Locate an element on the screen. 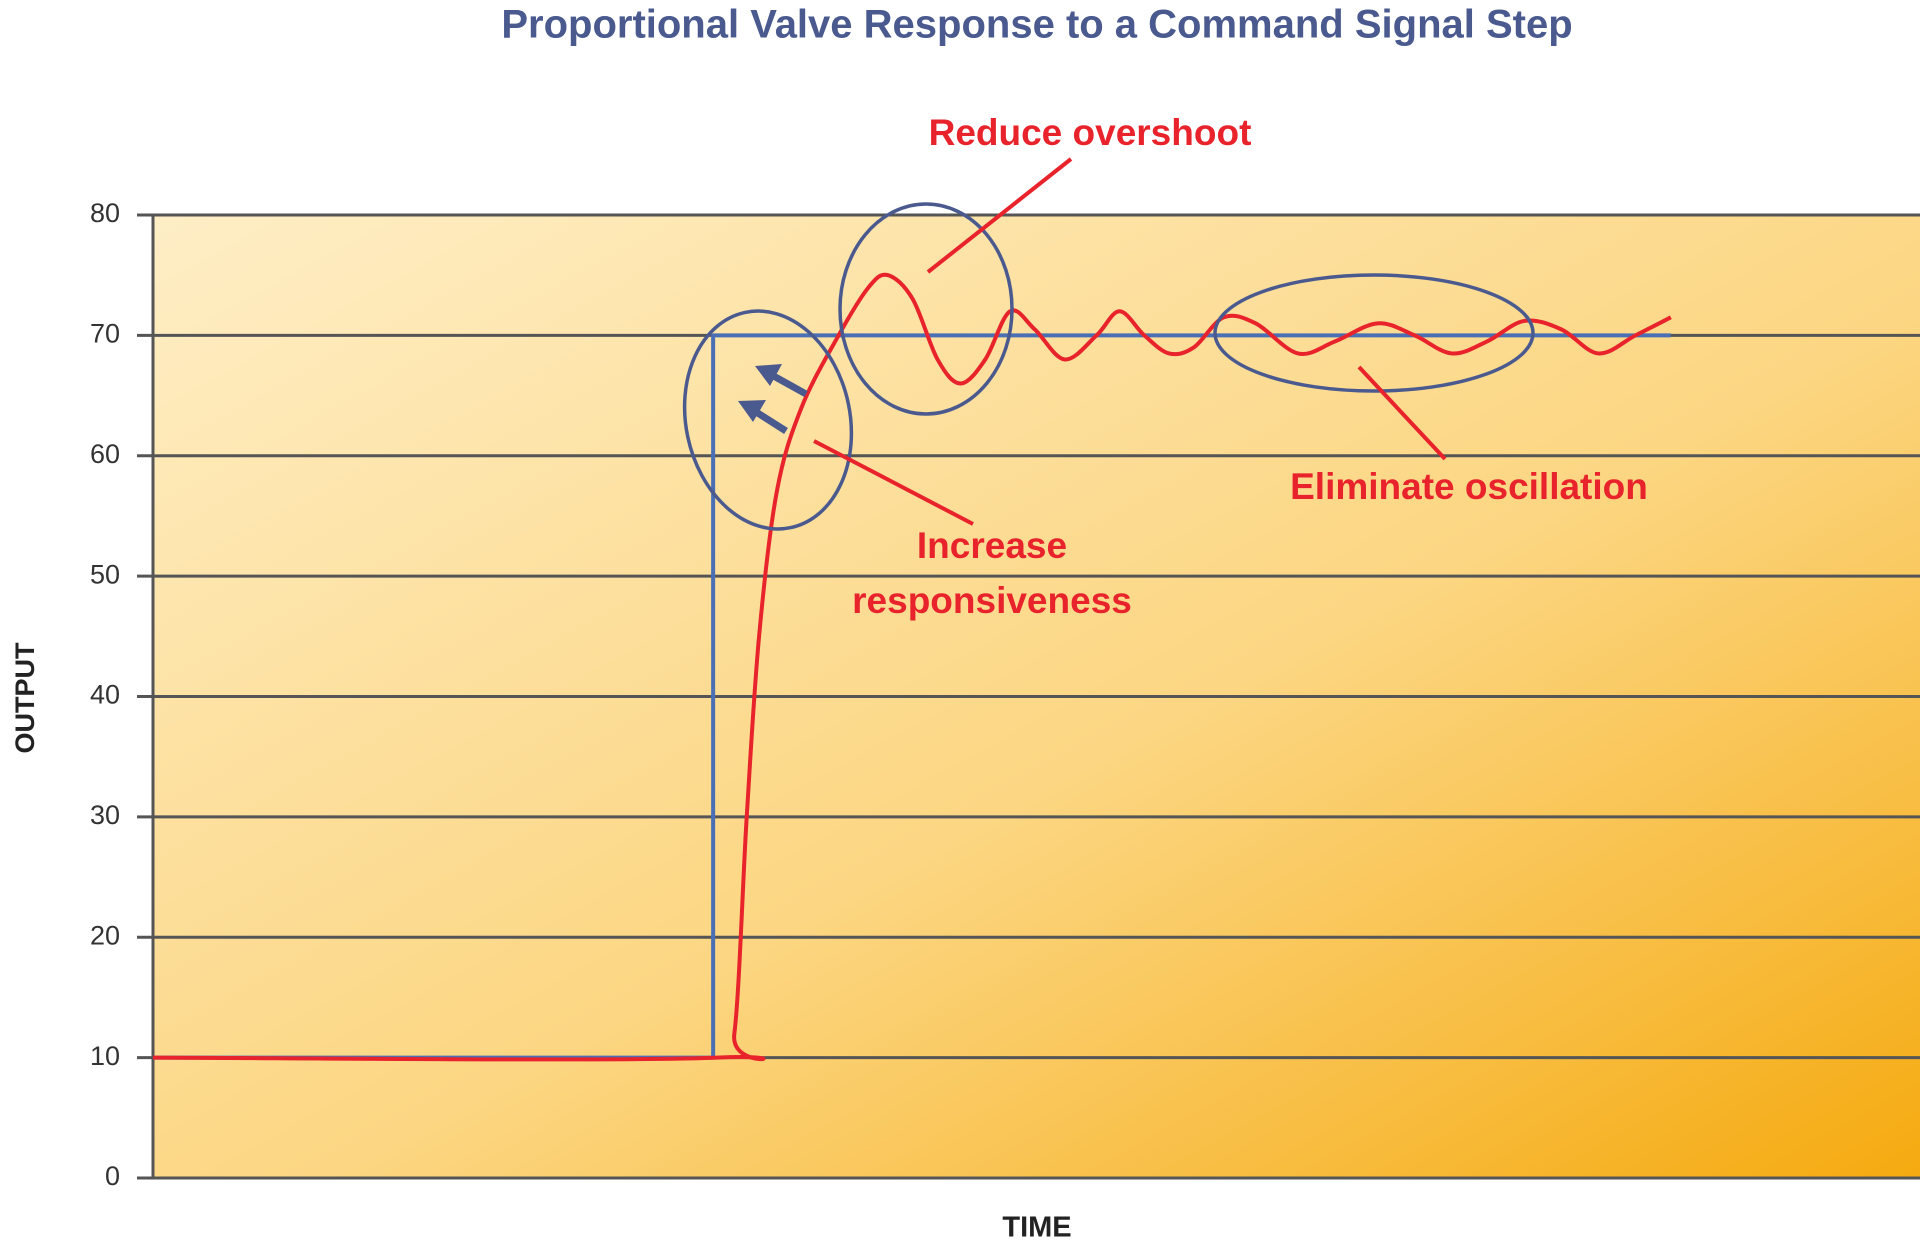 The image size is (1920, 1253). y-tick-label: 80 is located at coordinates (105, 213).